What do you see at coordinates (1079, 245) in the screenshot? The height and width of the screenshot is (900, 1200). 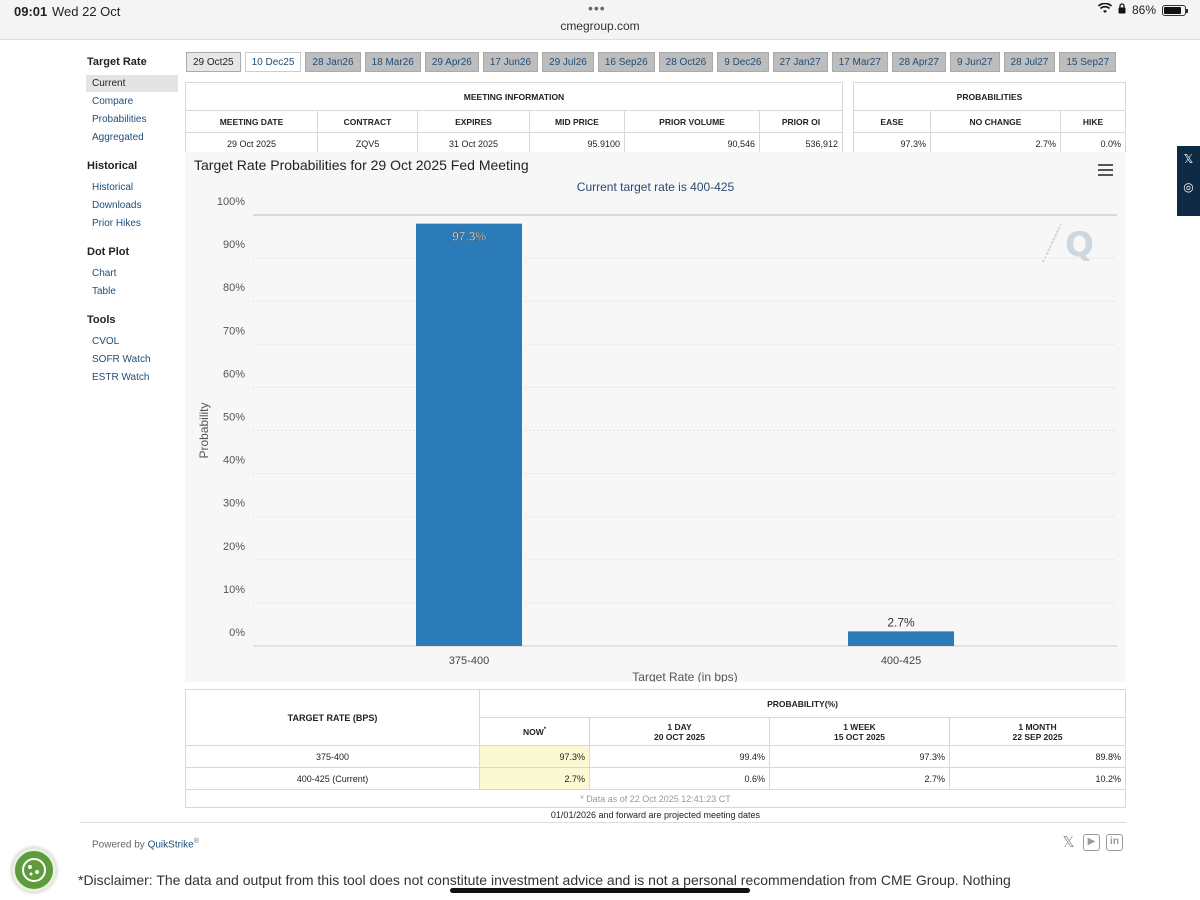 I see `svg-text: Q` at bounding box center [1079, 245].